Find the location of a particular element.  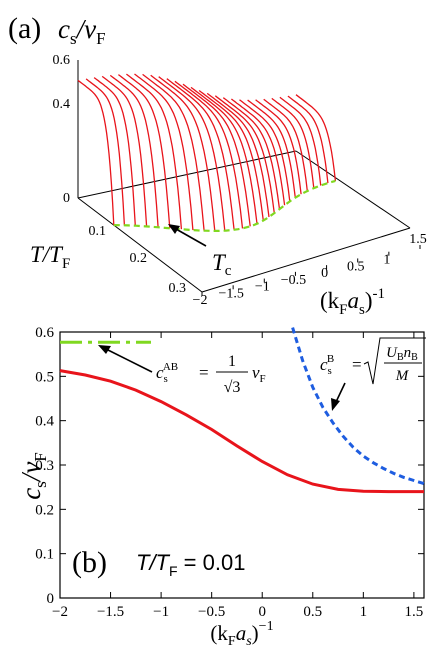

b-arrow-line is located at coordinates (340, 392).